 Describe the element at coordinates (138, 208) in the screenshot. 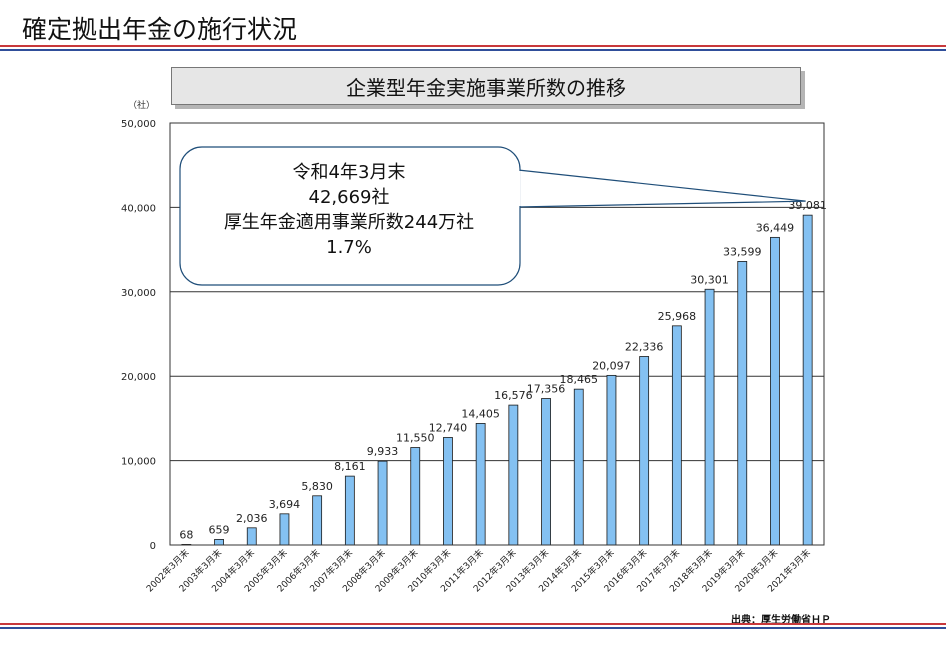

I see `y-tick-label: 40,000` at that location.